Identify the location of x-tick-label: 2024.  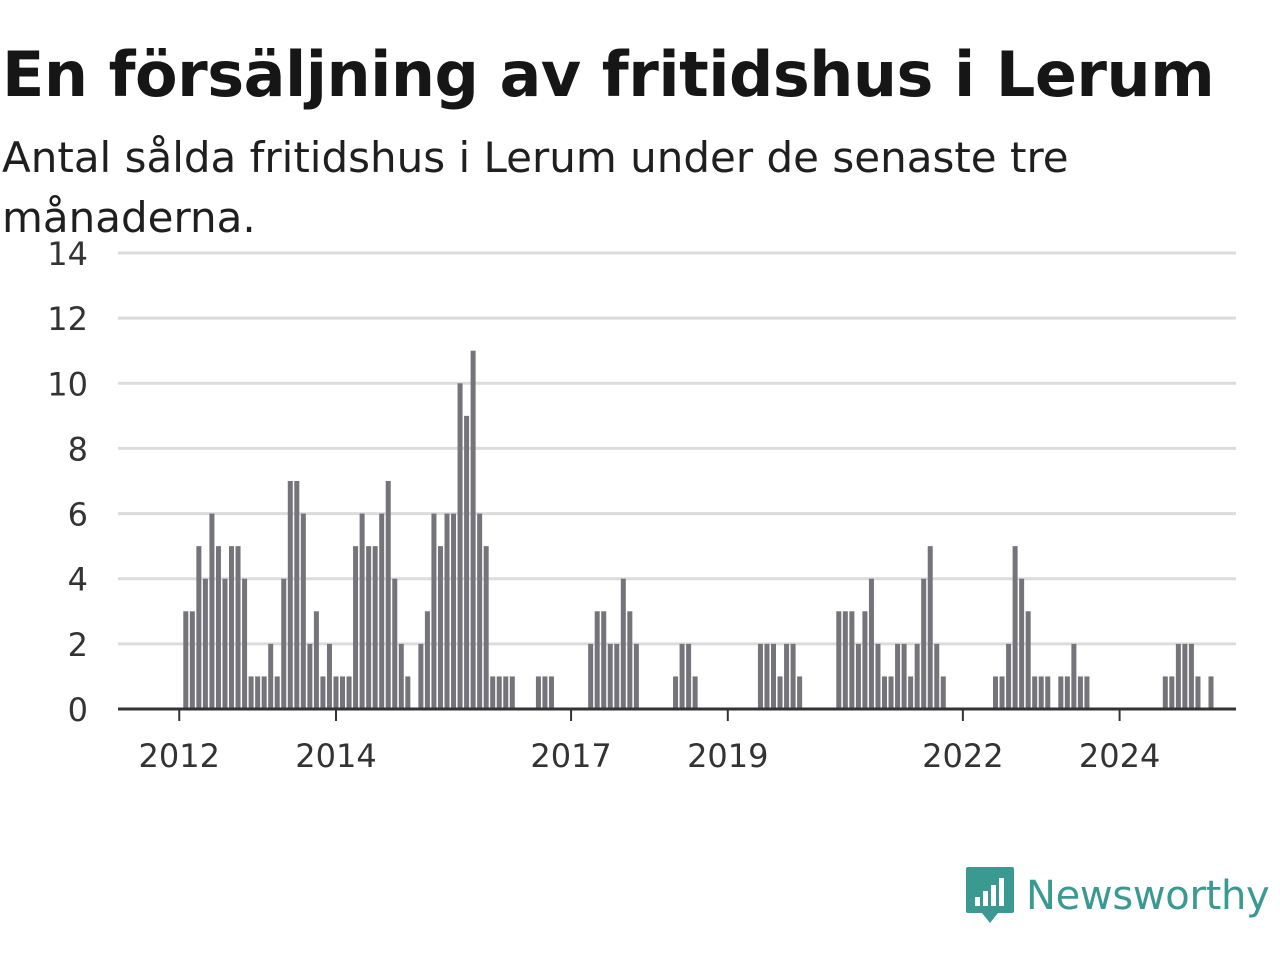
(1119, 756).